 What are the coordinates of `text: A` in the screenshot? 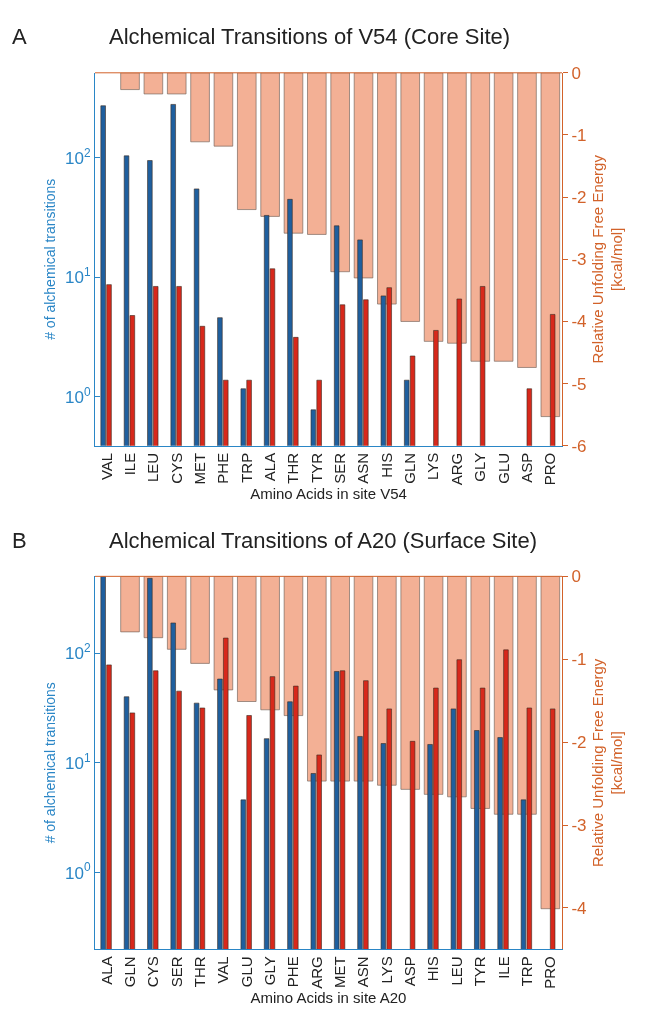 It's located at (19, 36).